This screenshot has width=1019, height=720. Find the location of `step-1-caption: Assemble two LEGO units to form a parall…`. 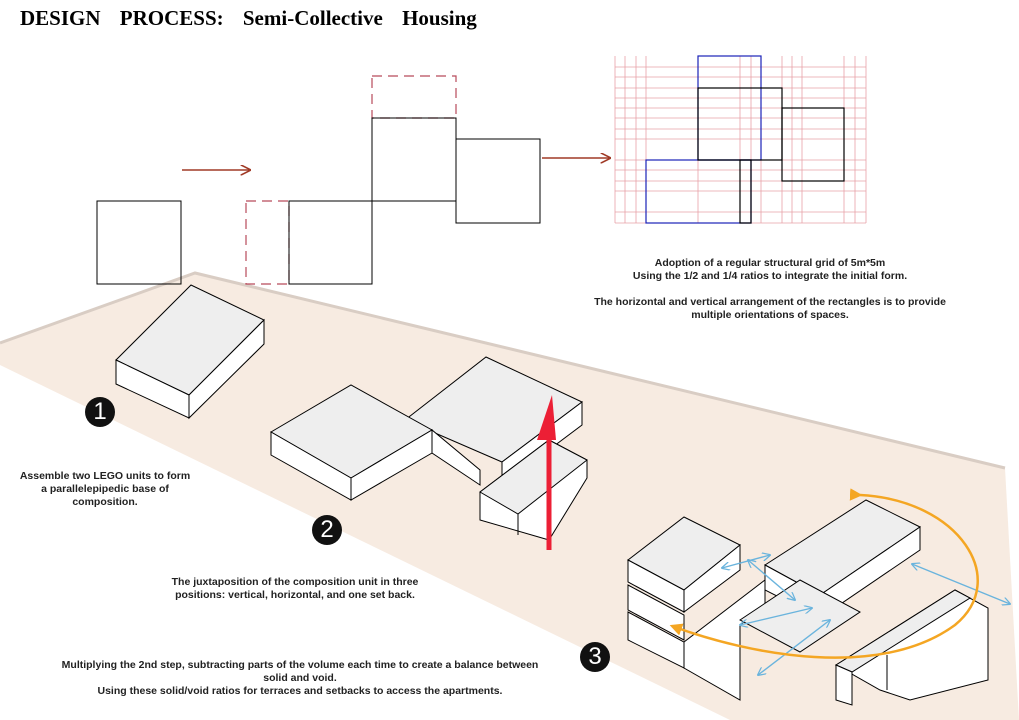

step-1-caption: Assemble two LEGO units to form a parall… is located at coordinates (105, 489).